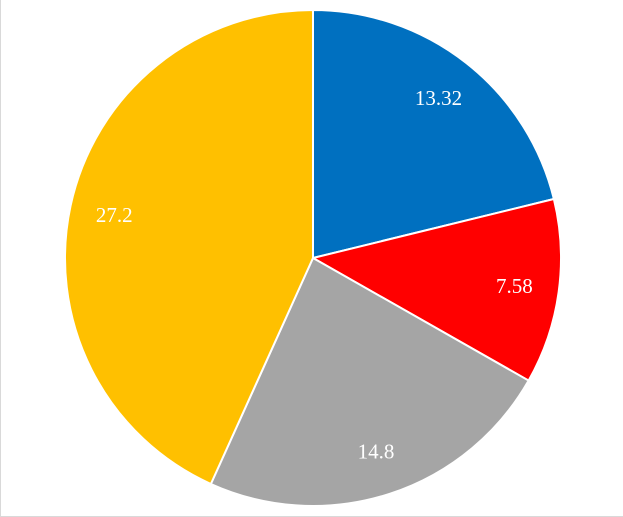 The image size is (623, 517). Describe the element at coordinates (376, 451) in the screenshot. I see `data-label-2: 14.8` at that location.